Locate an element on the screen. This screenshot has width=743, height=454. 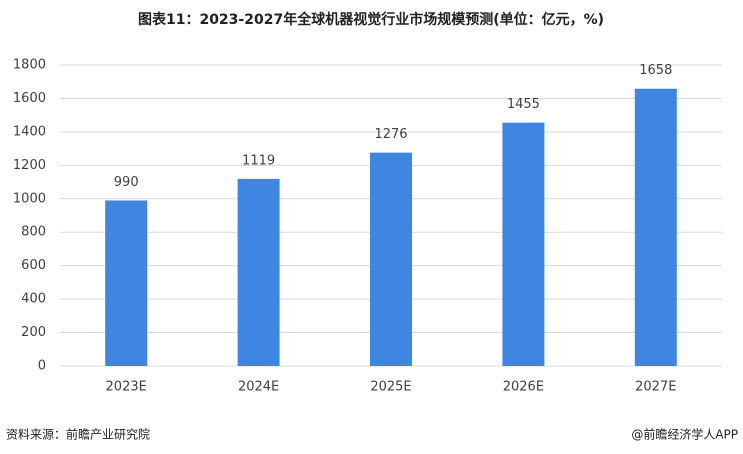
data-label: 1658 is located at coordinates (655, 70).